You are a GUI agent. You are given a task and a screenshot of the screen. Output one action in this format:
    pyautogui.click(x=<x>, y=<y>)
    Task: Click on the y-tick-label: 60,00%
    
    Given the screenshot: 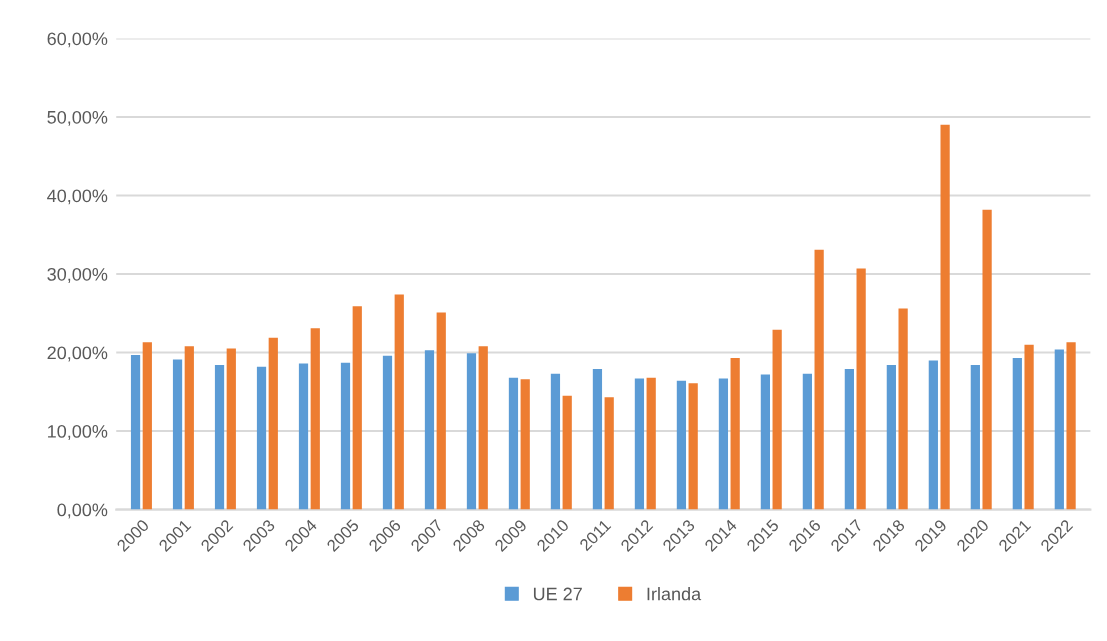 What is the action you would take?
    pyautogui.click(x=77, y=40)
    